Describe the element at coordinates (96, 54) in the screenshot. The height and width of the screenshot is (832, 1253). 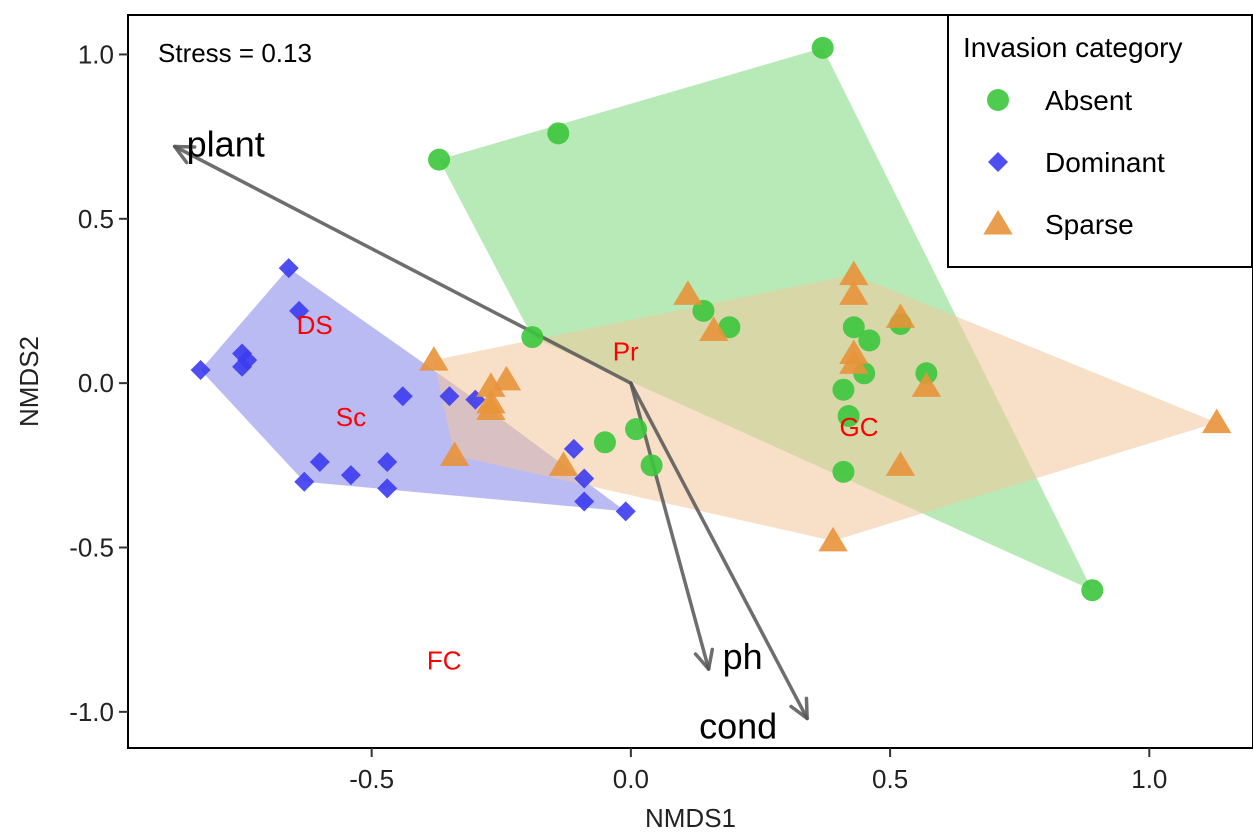
I see `y-tick-label: 1.0` at that location.